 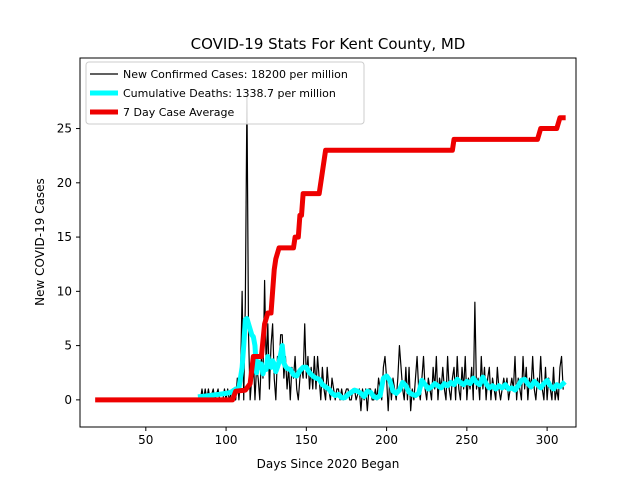 I want to click on y-tick-label: 15, so click(x=64, y=237).